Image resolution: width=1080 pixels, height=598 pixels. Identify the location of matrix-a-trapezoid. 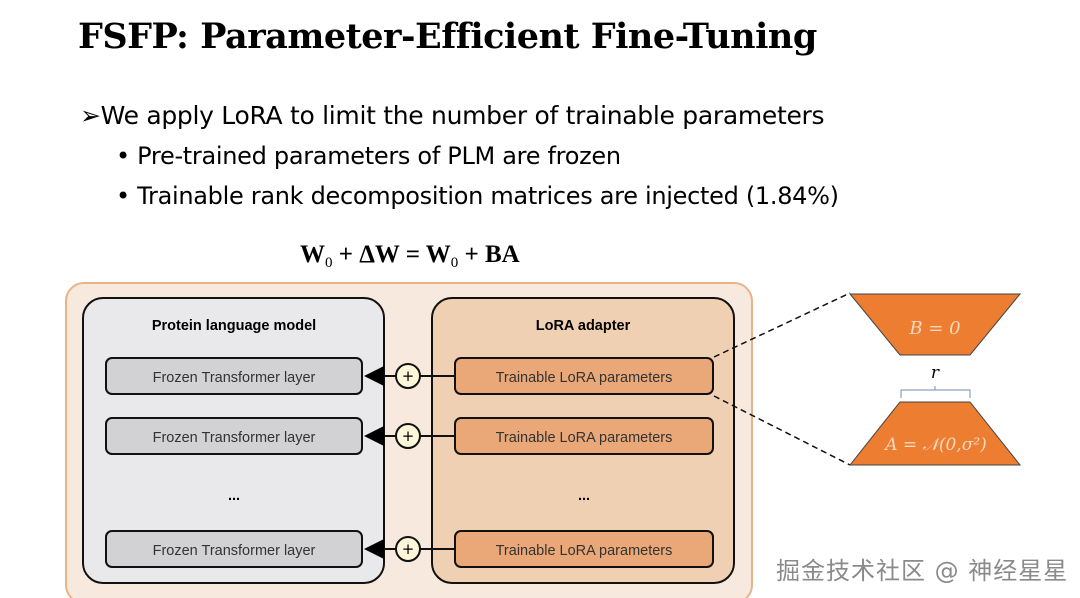
(935, 433).